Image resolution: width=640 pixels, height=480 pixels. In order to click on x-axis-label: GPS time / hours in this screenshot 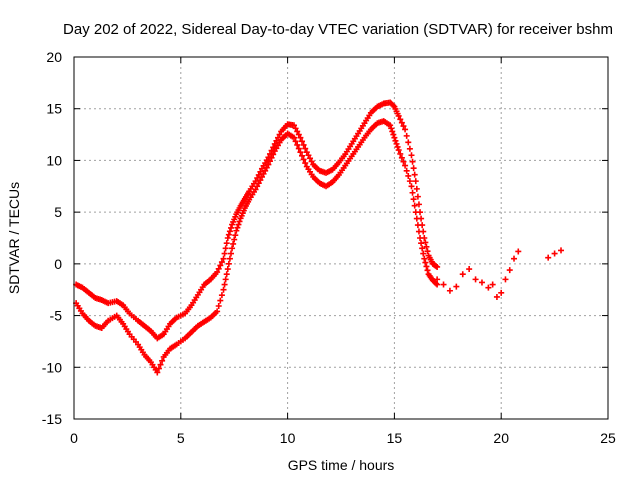, I will do `click(341, 465)`.